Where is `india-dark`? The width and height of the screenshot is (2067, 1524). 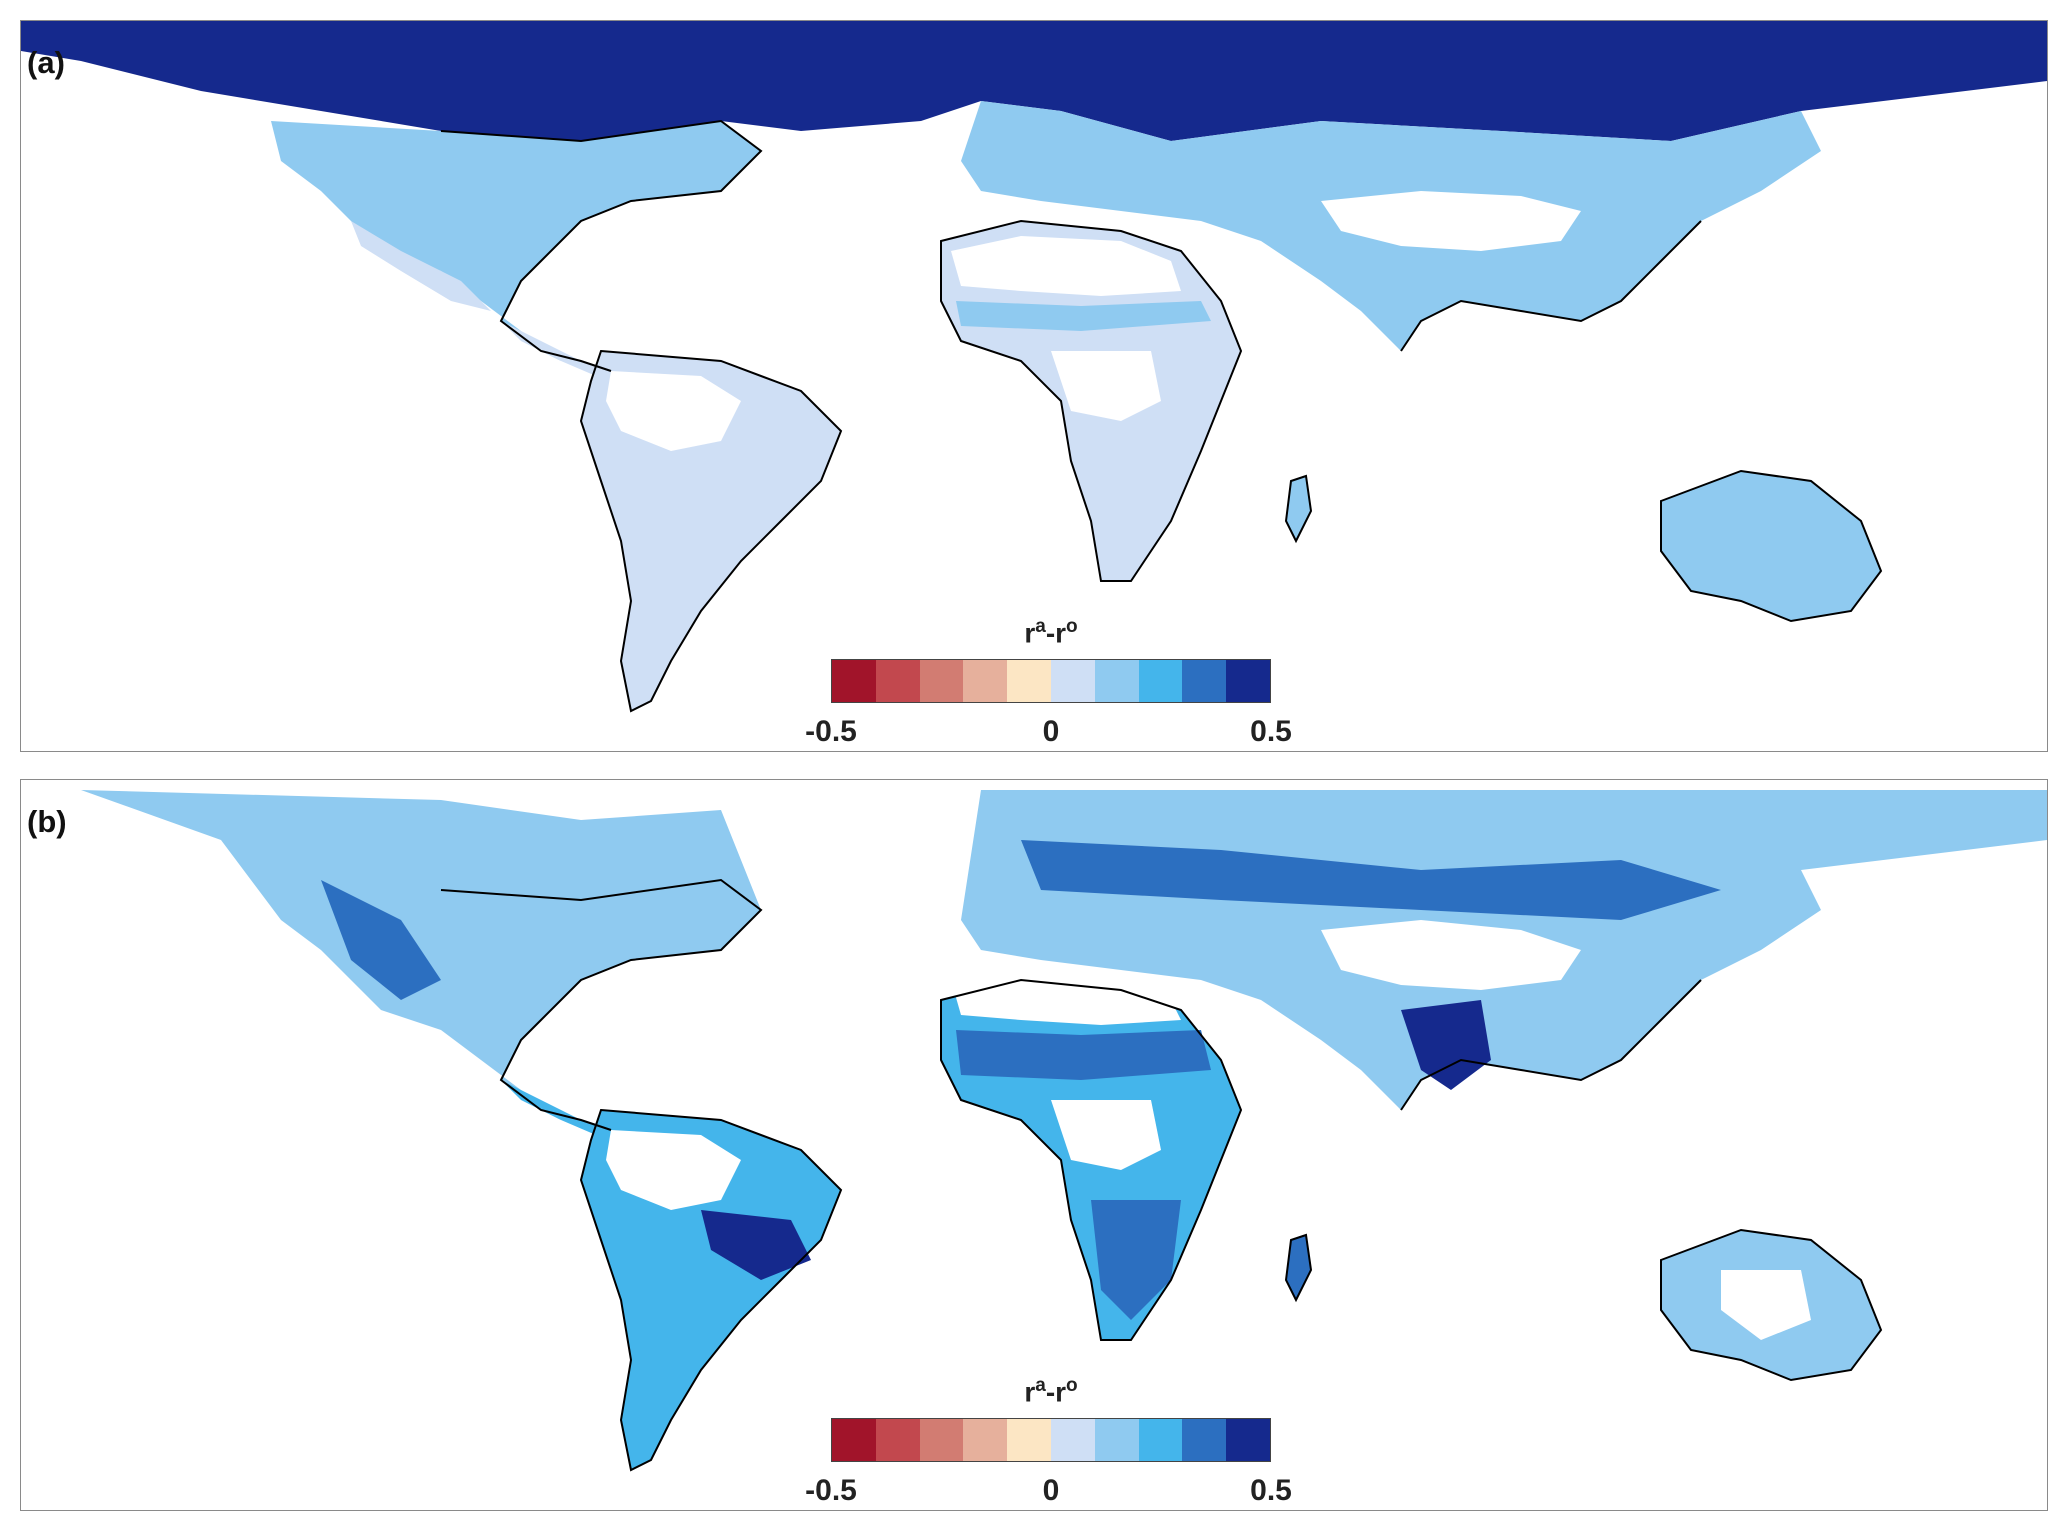
india-dark is located at coordinates (1446, 1045).